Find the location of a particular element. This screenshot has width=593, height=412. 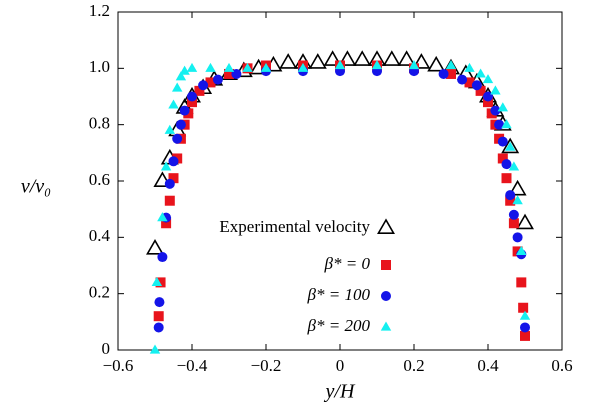

x-tick-label: 0.6 is located at coordinates (561, 365).